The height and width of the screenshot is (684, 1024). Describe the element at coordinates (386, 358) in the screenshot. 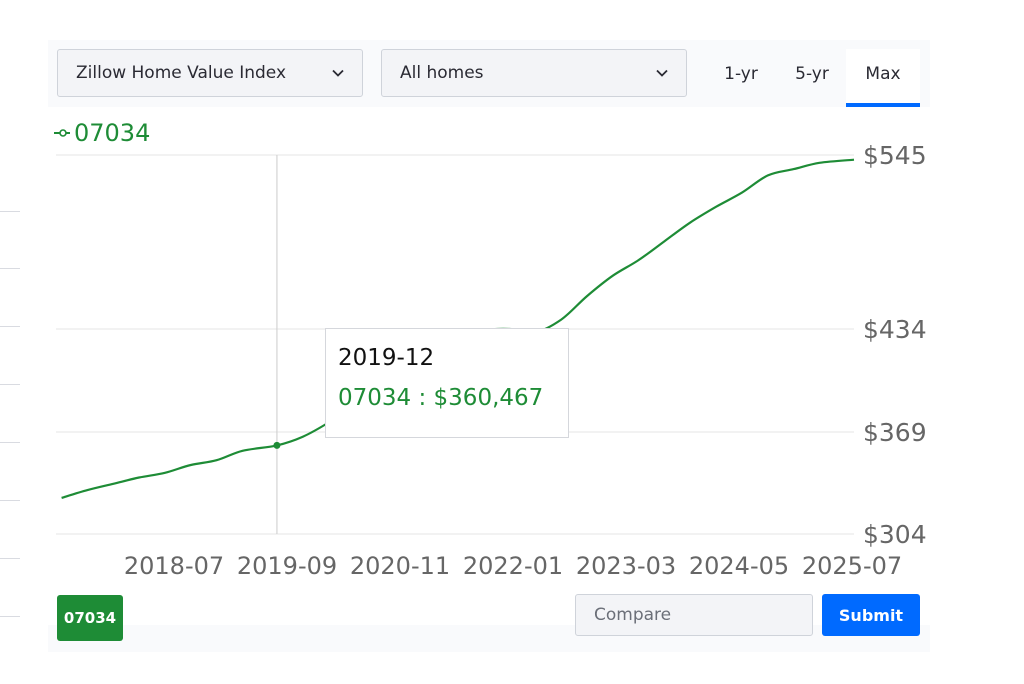

I see `tooltip-date: 2019-12` at that location.